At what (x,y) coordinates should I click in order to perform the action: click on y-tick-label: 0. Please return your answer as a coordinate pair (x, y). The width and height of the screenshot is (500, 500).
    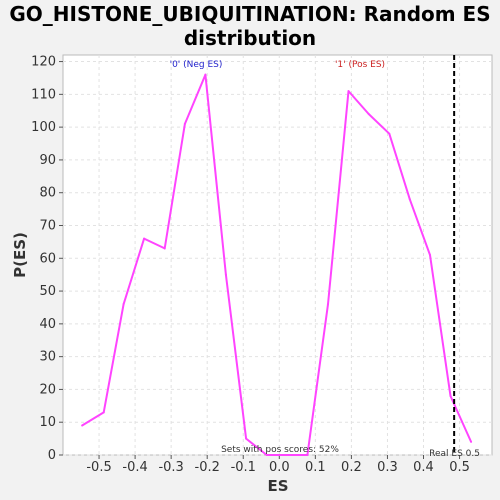
    Looking at the image, I should click on (52, 455).